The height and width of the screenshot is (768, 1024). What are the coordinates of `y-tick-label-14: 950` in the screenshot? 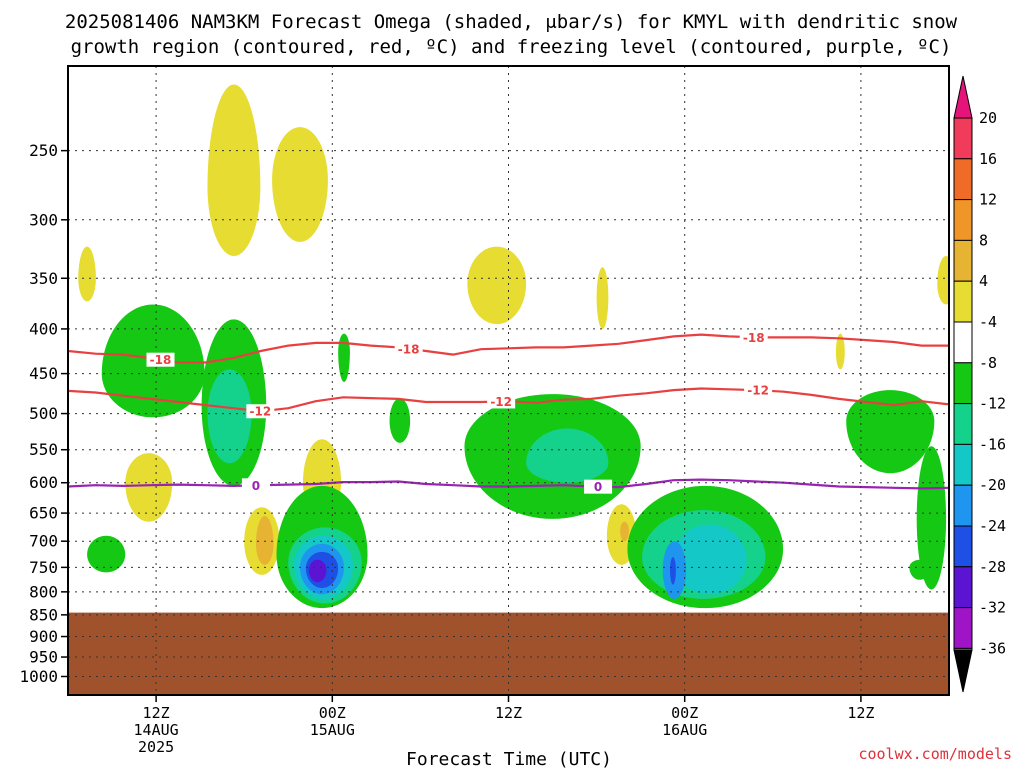 It's located at (43, 657).